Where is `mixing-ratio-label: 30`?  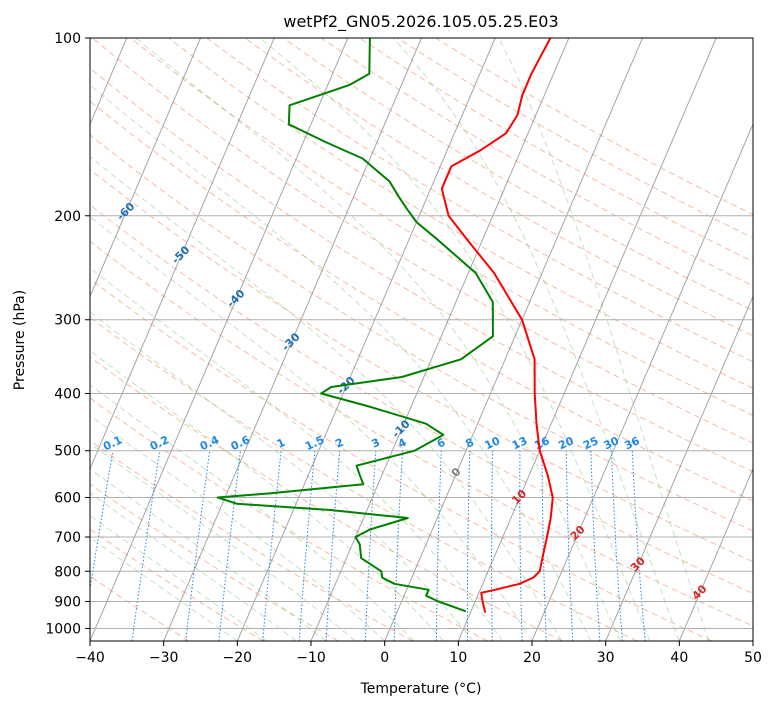 mixing-ratio-label: 30 is located at coordinates (612, 443).